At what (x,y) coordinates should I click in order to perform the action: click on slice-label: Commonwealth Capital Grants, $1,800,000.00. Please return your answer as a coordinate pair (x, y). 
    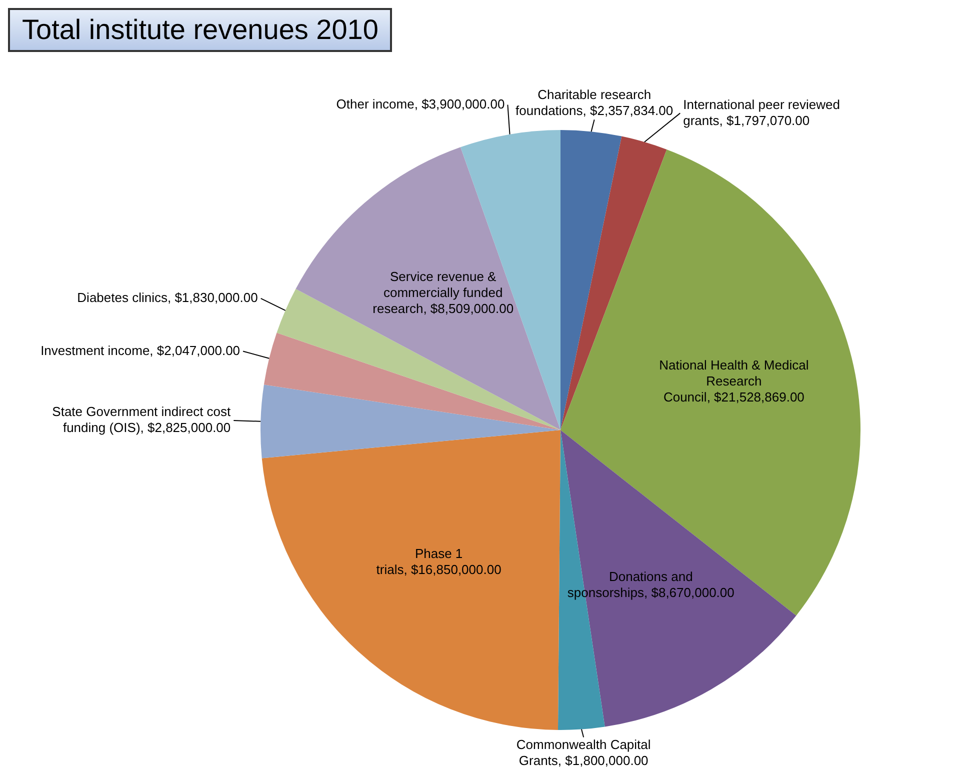
    Looking at the image, I should click on (583, 752).